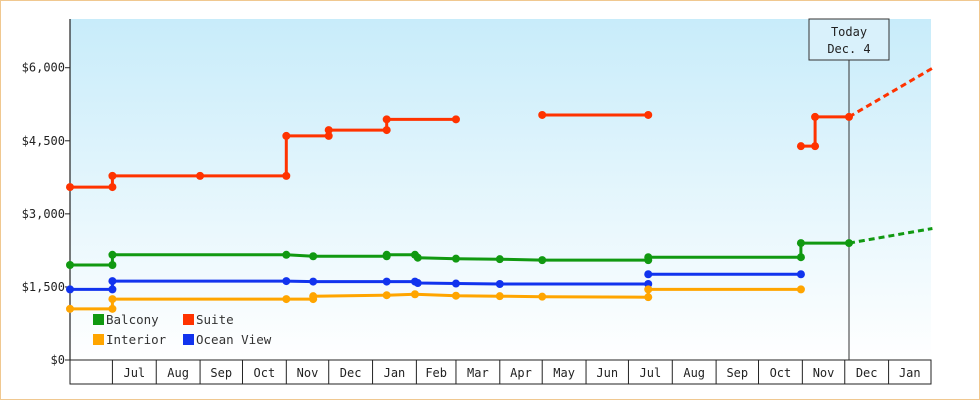 This screenshot has height=400, width=980. I want to click on y-tick-label: $4,500, so click(43, 141).